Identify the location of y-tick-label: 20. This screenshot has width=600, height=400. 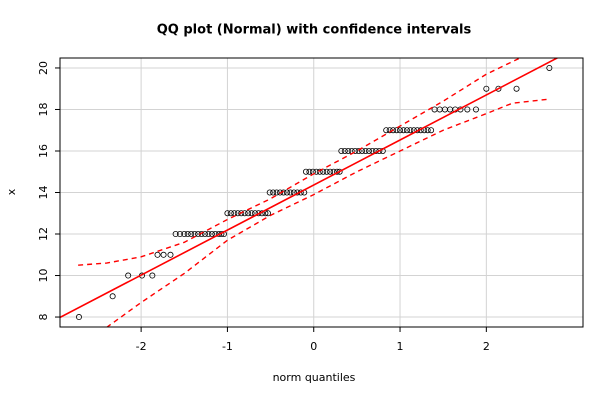
(43, 68).